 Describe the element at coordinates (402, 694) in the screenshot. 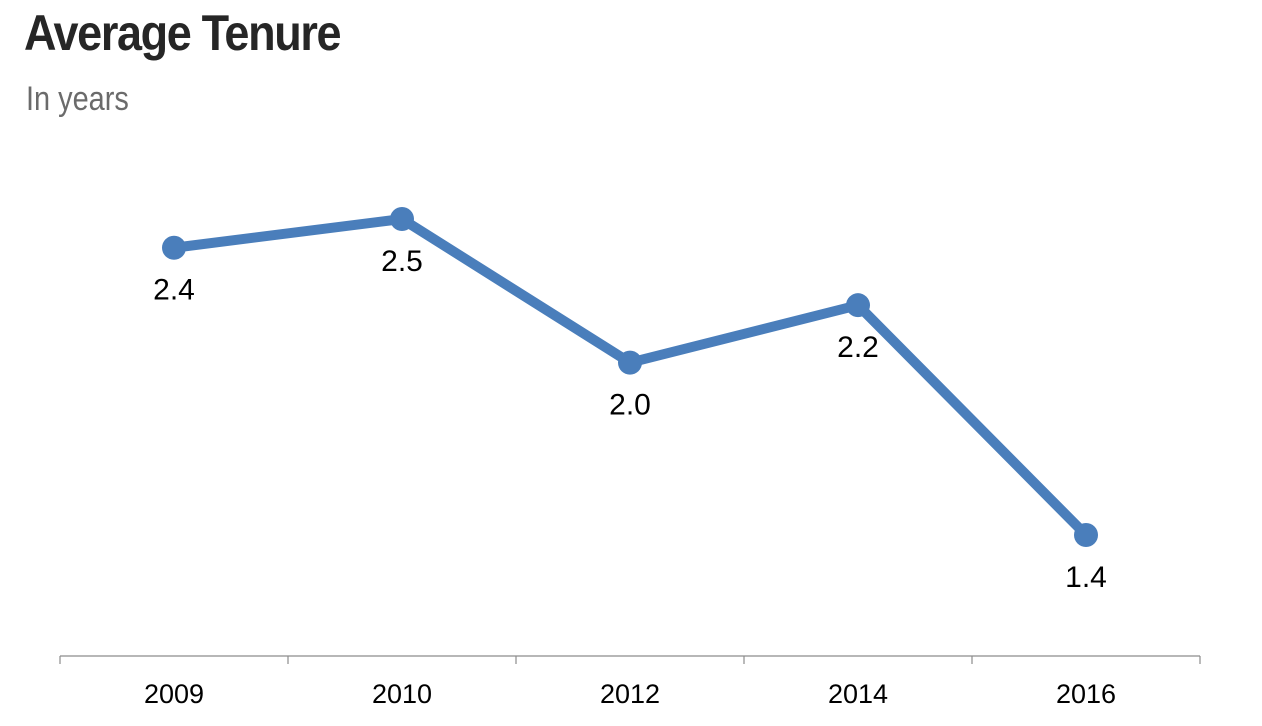

I see `x-tick-label: 2010` at that location.